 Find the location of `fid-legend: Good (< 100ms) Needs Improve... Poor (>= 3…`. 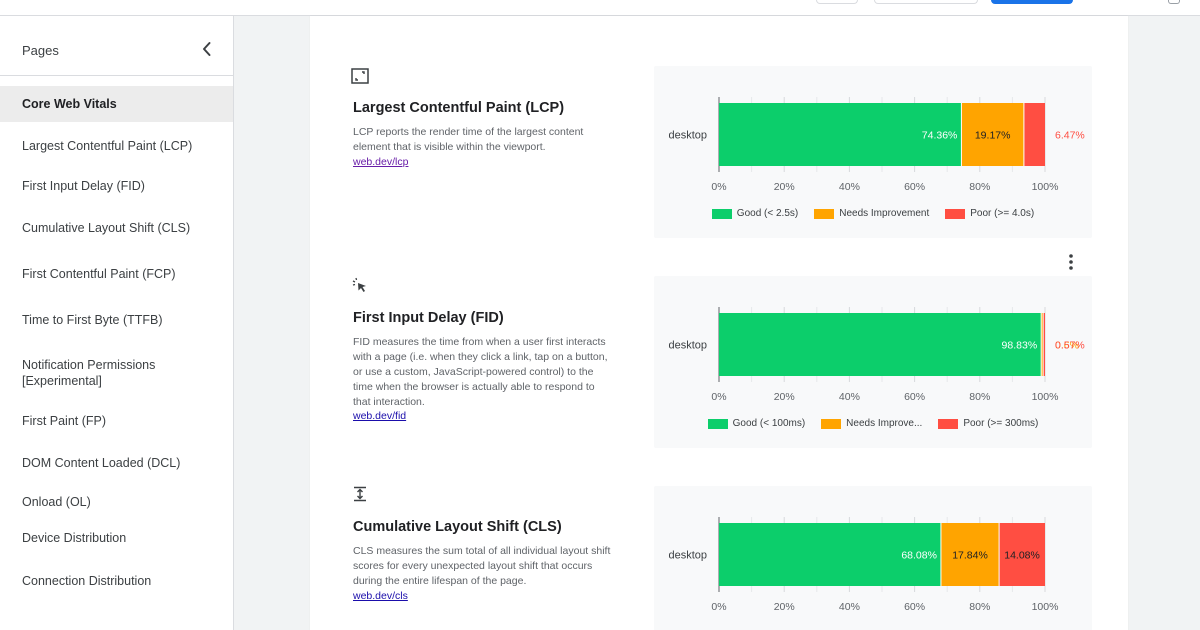

fid-legend: Good (< 100ms) Needs Improve... Poor (>= 3… is located at coordinates (873, 423).